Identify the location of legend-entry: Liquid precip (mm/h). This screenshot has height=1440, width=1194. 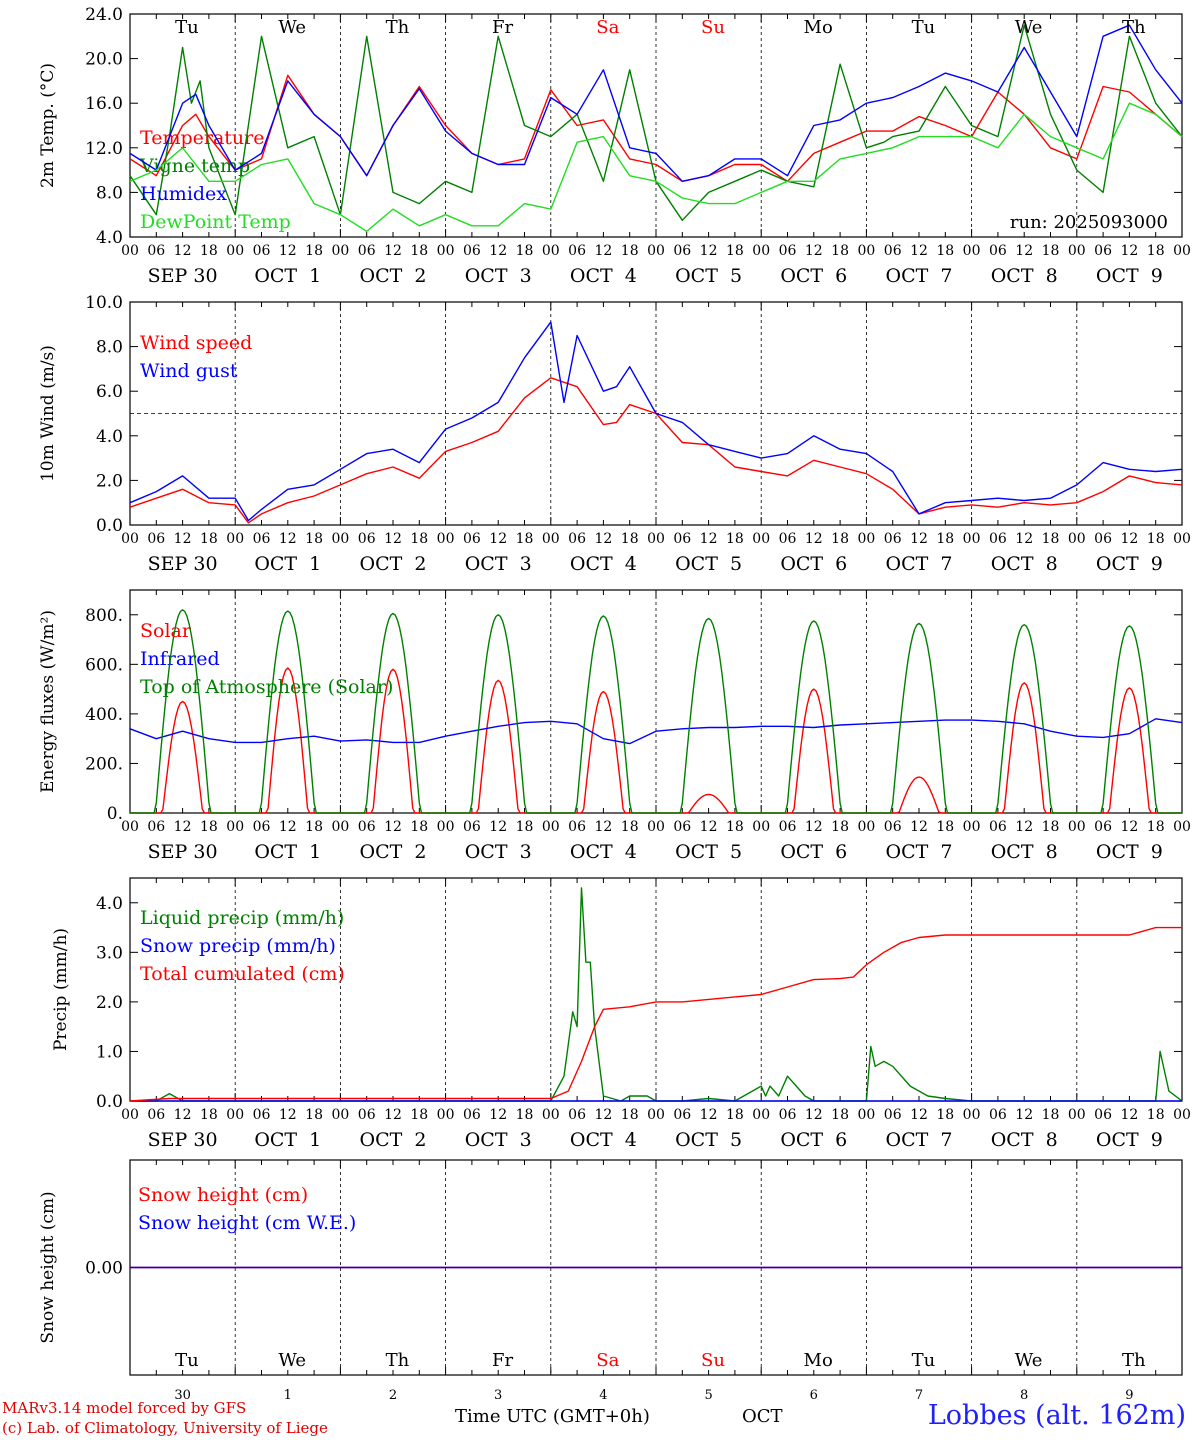
(242, 918).